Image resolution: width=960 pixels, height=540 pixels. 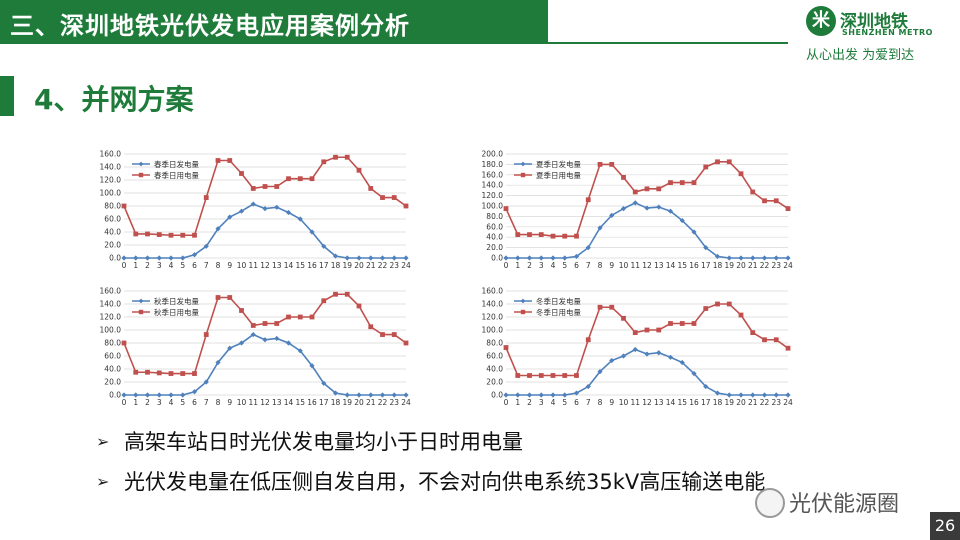 I want to click on x-tick-label: 12, so click(x=265, y=402).